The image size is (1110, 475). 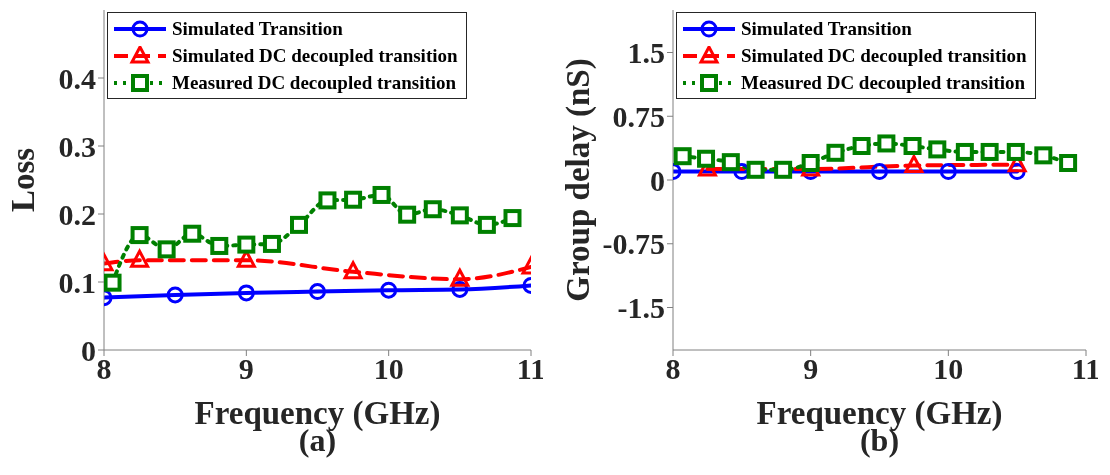 I want to click on y-tick-label: 0.2, so click(x=77, y=214).